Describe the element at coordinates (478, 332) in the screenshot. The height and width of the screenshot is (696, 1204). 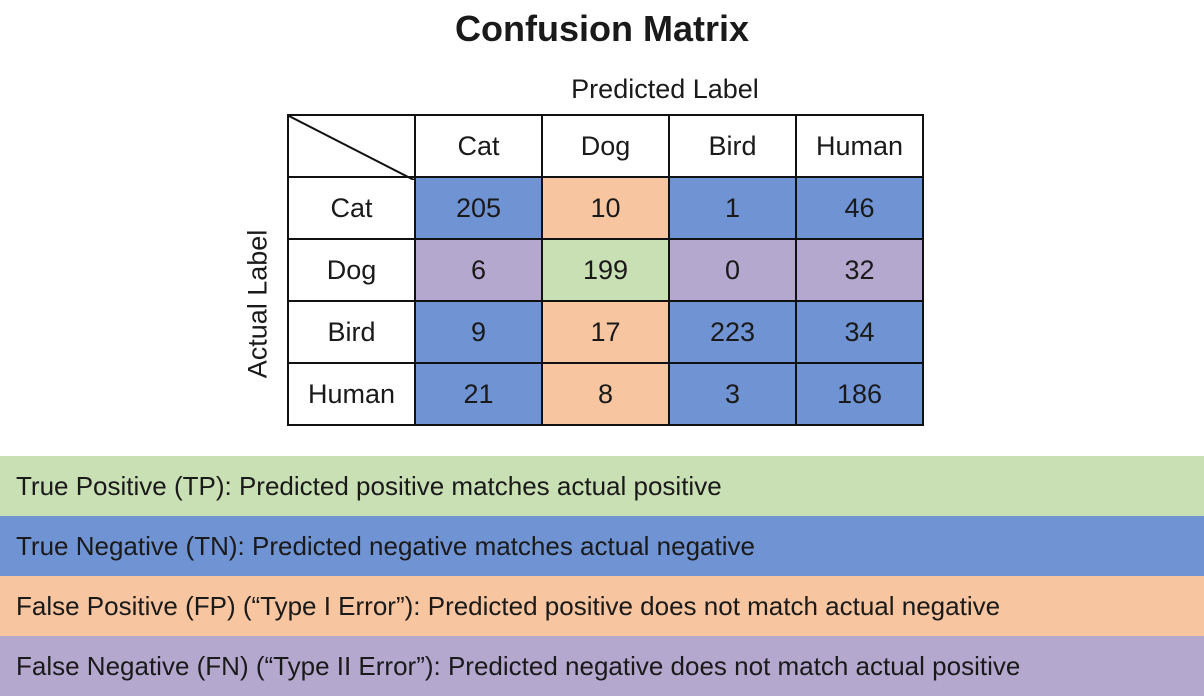
I see `matrix-cell: 9` at that location.